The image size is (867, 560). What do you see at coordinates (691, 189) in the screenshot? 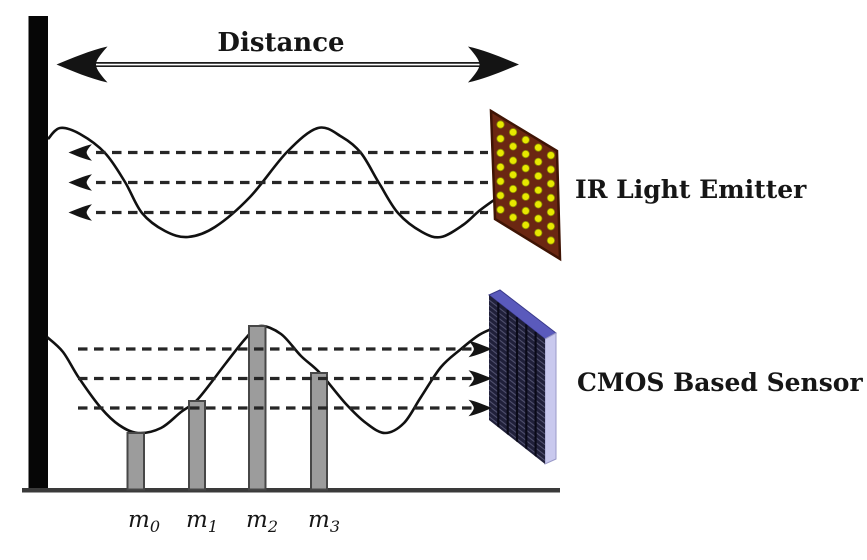
I see `ir-emitter-label: IR Light Emitter` at bounding box center [691, 189].